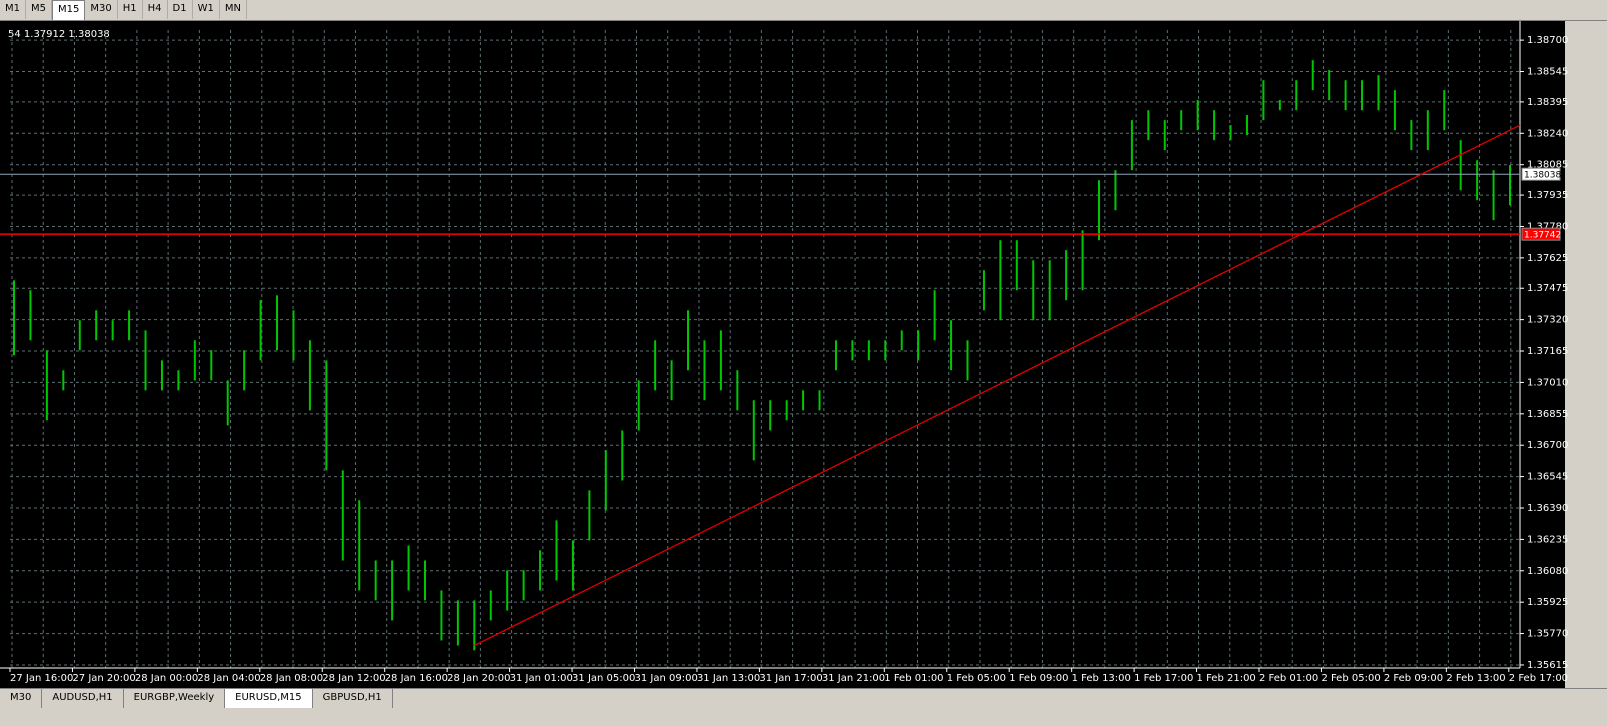 The height and width of the screenshot is (726, 1607). I want to click on bid-label-box, so click(1541, 174).